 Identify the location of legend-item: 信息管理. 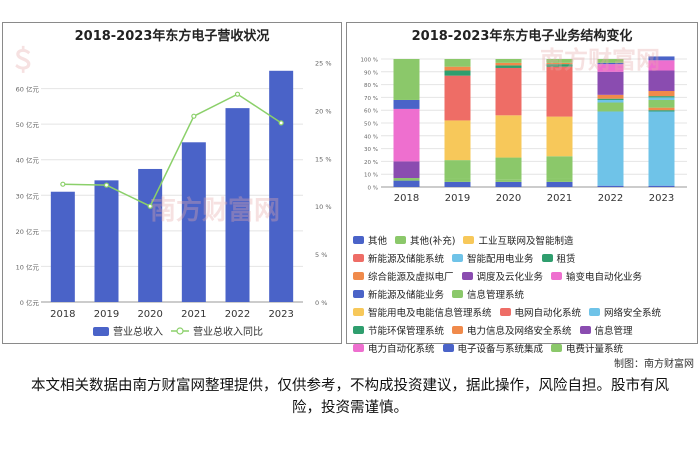
(606, 330).